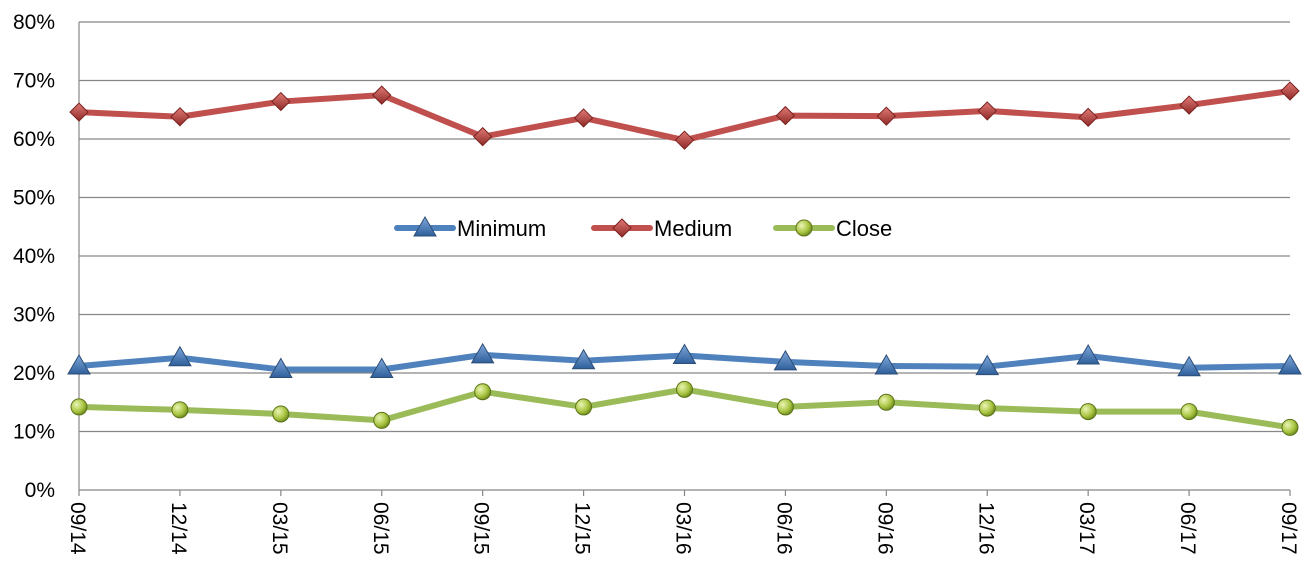 This screenshot has width=1304, height=577. Describe the element at coordinates (684, 408) in the screenshot. I see `series-close` at that location.